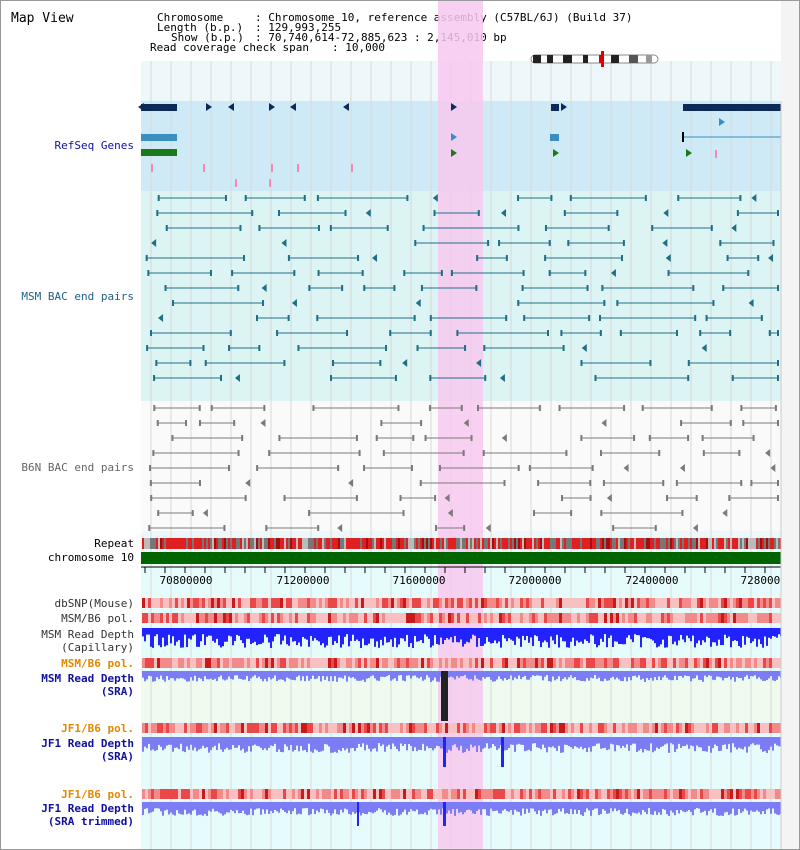 This screenshot has height=850, width=800. Describe the element at coordinates (77, 296) in the screenshot. I see `track-label-msm-bac: MSM BAC end pairs` at that location.